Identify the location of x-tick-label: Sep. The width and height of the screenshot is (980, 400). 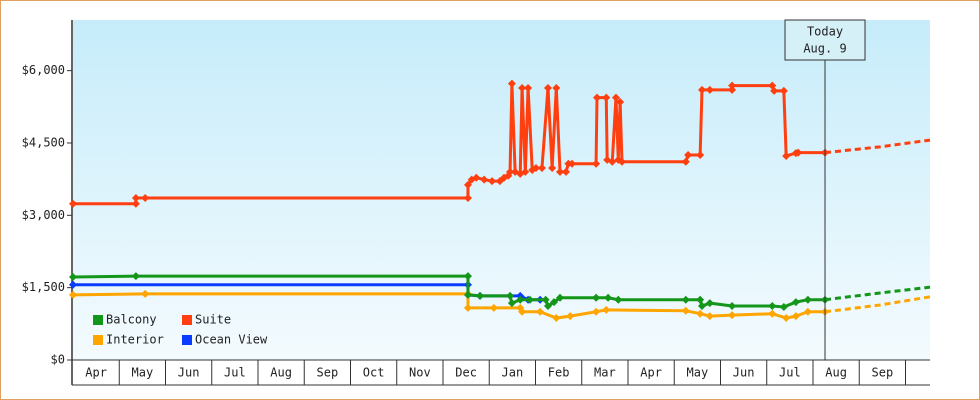
(883, 373).